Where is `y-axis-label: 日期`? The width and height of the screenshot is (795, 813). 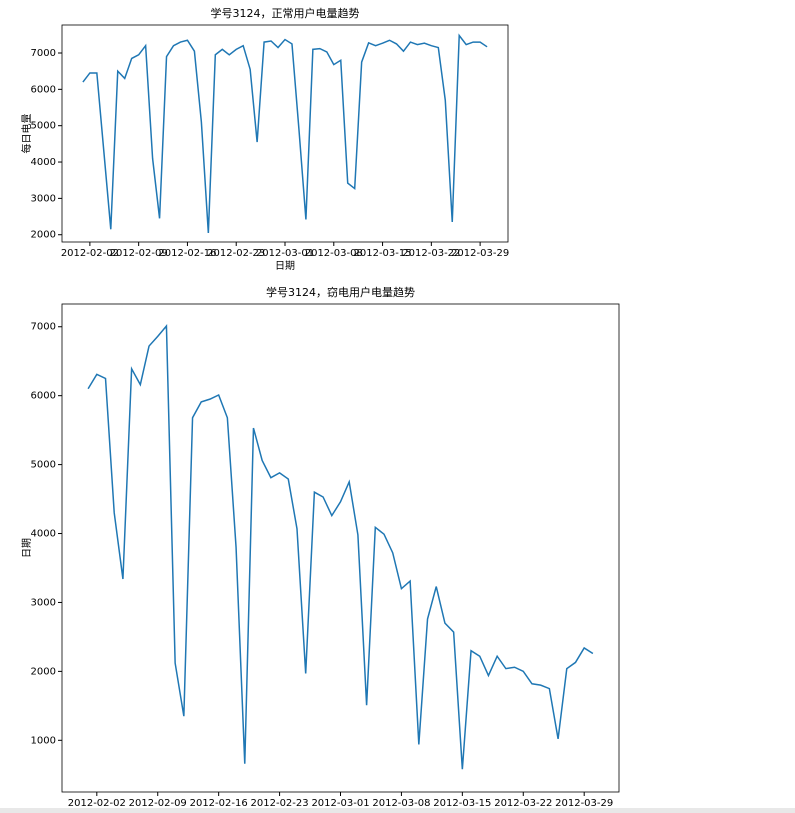
y-axis-label: 日期 is located at coordinates (27, 548).